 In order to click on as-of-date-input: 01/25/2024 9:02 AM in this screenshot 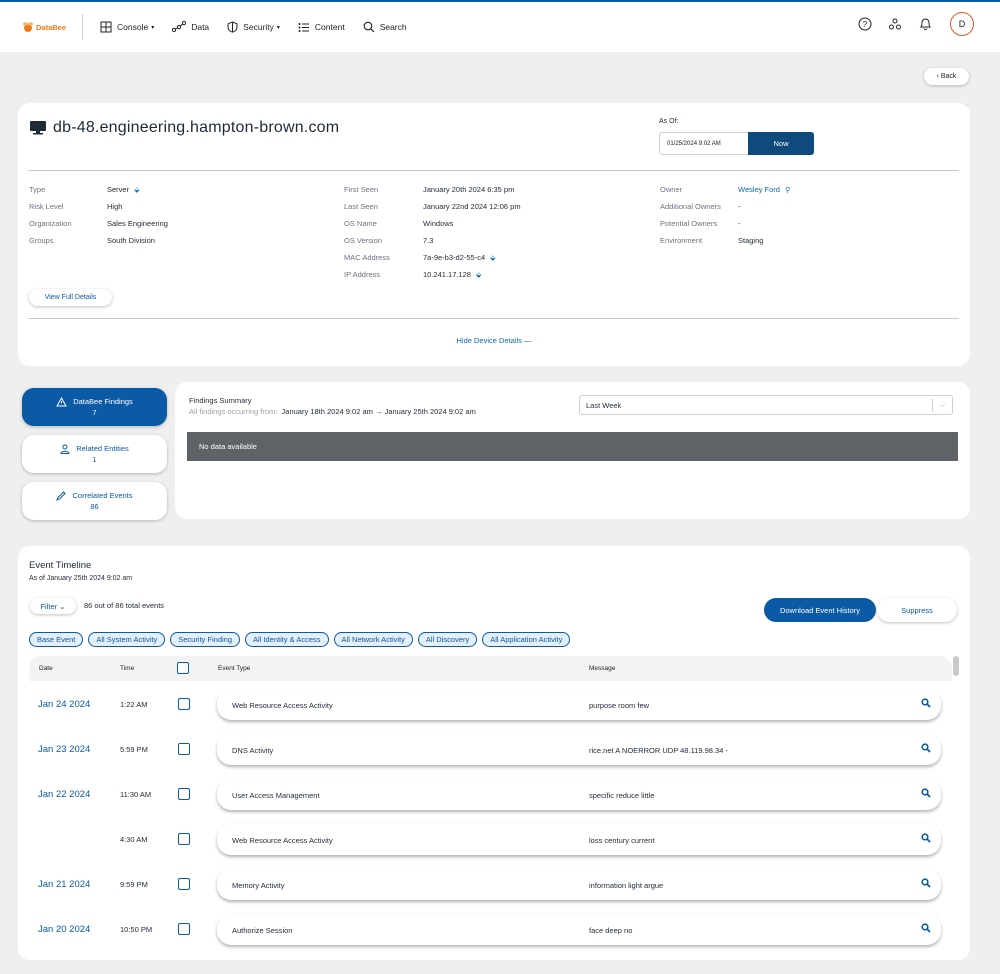, I will do `click(704, 143)`.